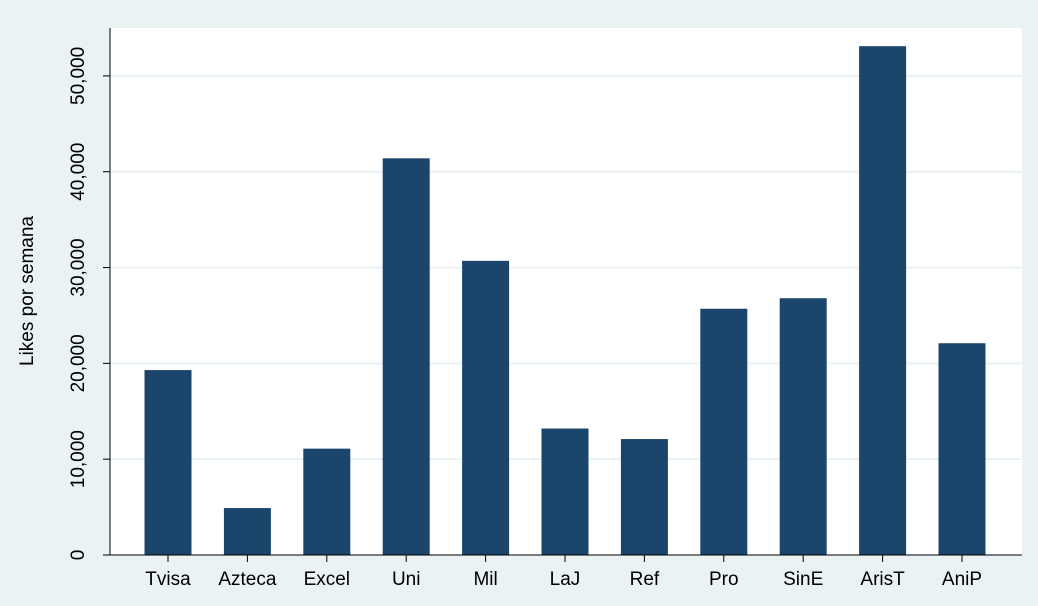 The height and width of the screenshot is (606, 1038). What do you see at coordinates (882, 300) in the screenshot?
I see `bar-arist` at bounding box center [882, 300].